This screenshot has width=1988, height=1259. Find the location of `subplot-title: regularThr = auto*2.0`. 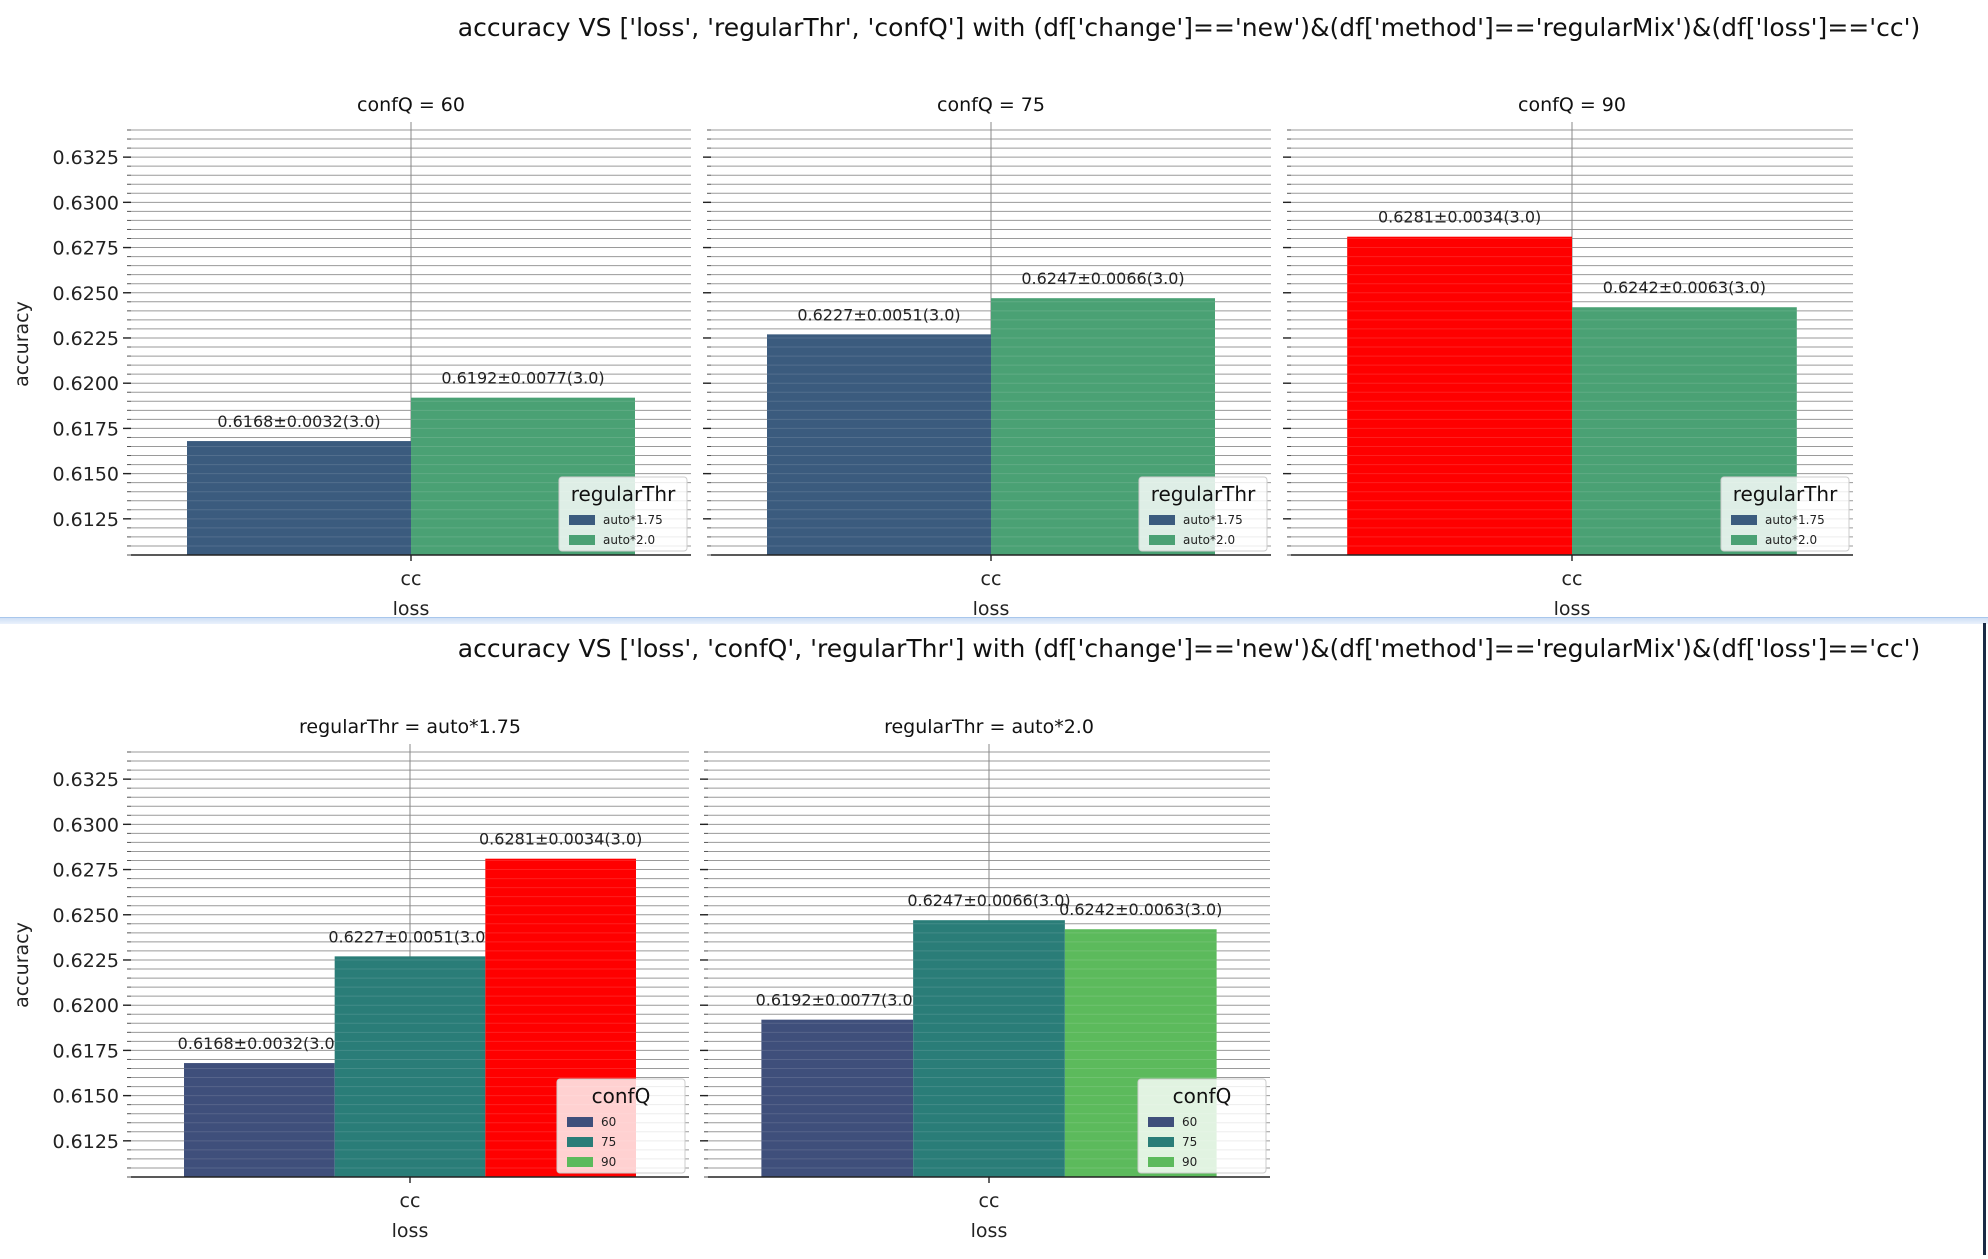

subplot-title: regularThr = auto*2.0 is located at coordinates (989, 727).